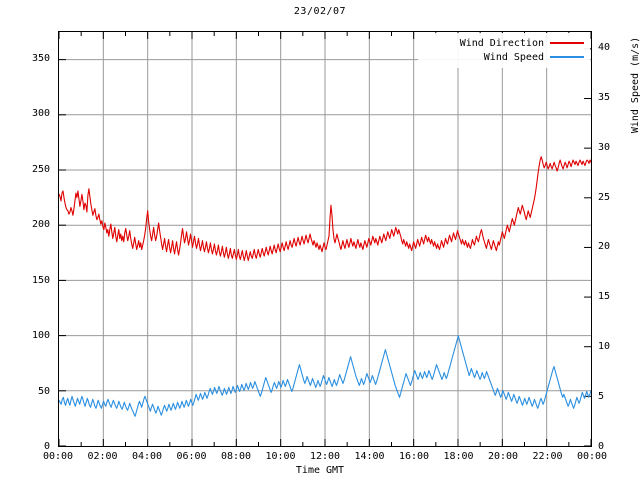  Describe the element at coordinates (191, 456) in the screenshot. I see `x-axis-tick-label: 06:00` at that location.